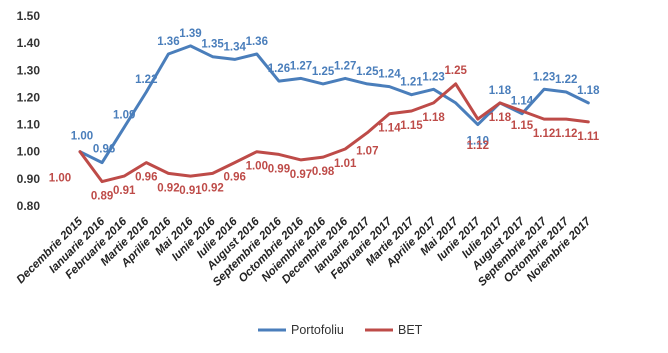 Image resolution: width=668 pixels, height=353 pixels. Describe the element at coordinates (411, 83) in the screenshot. I see `data-label-portofoliu: 1.21` at that location.